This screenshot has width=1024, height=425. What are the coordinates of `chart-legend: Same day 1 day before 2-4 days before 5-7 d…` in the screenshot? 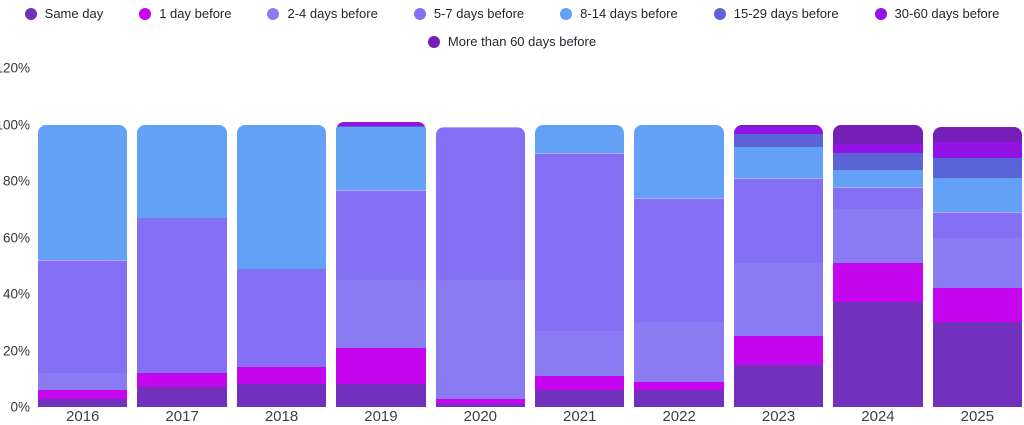 It's located at (512, 24).